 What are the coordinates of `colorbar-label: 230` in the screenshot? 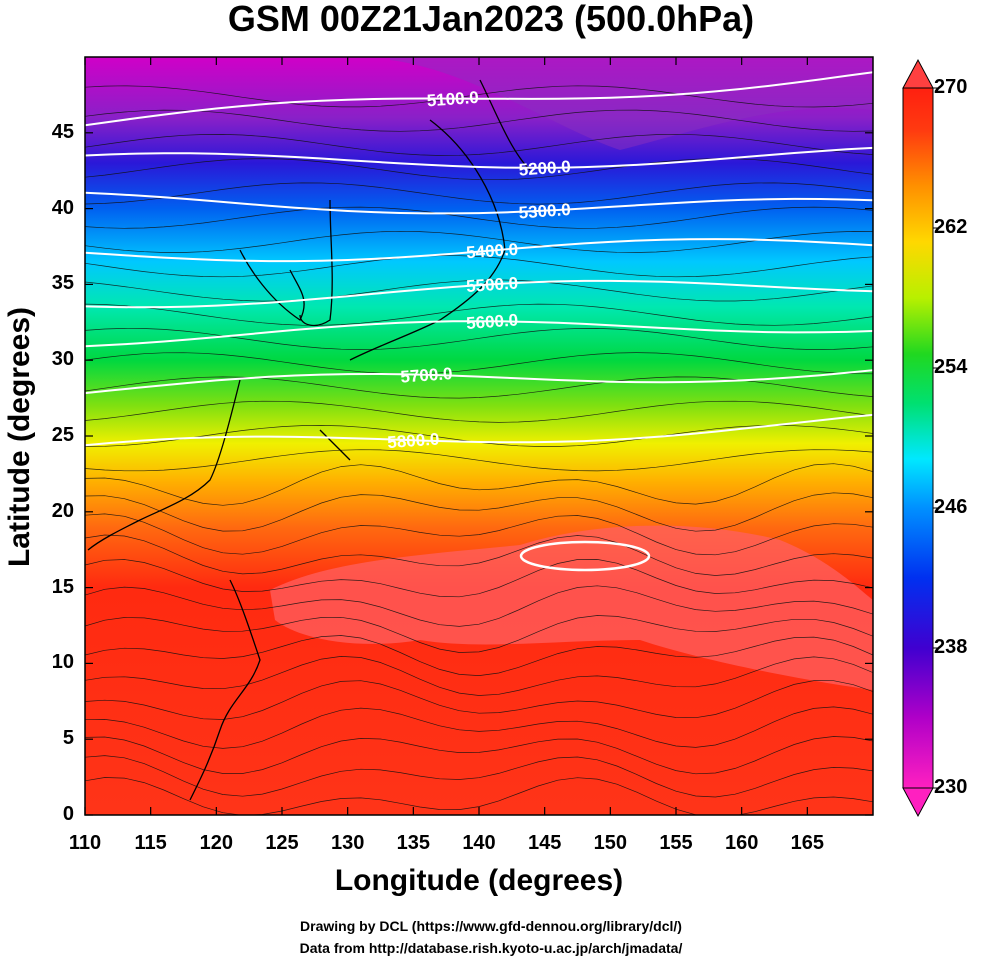 It's located at (951, 787).